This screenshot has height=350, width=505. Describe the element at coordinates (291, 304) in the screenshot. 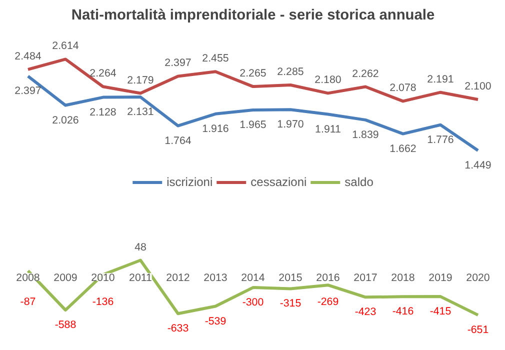

I see `data-label: -315` at that location.